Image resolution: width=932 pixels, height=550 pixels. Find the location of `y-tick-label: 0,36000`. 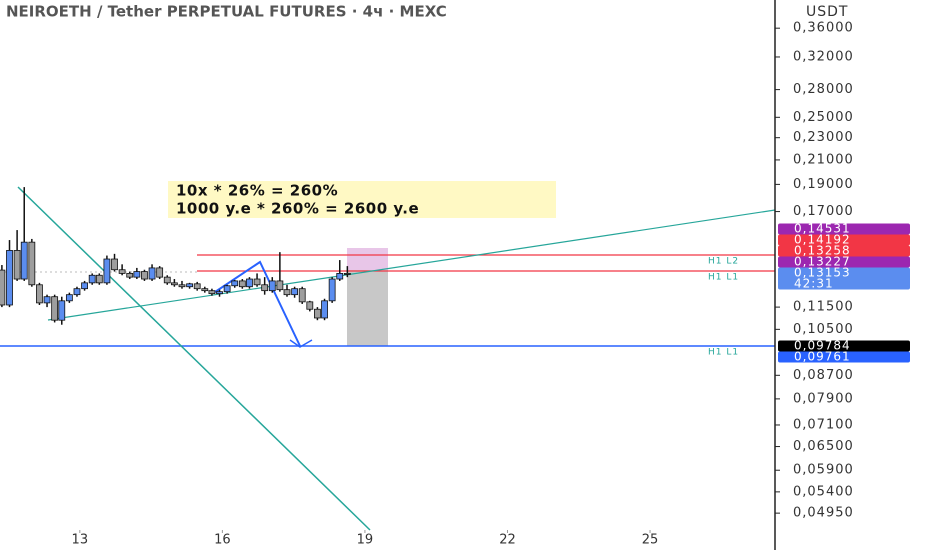

y-tick-label: 0,36000 is located at coordinates (823, 28).